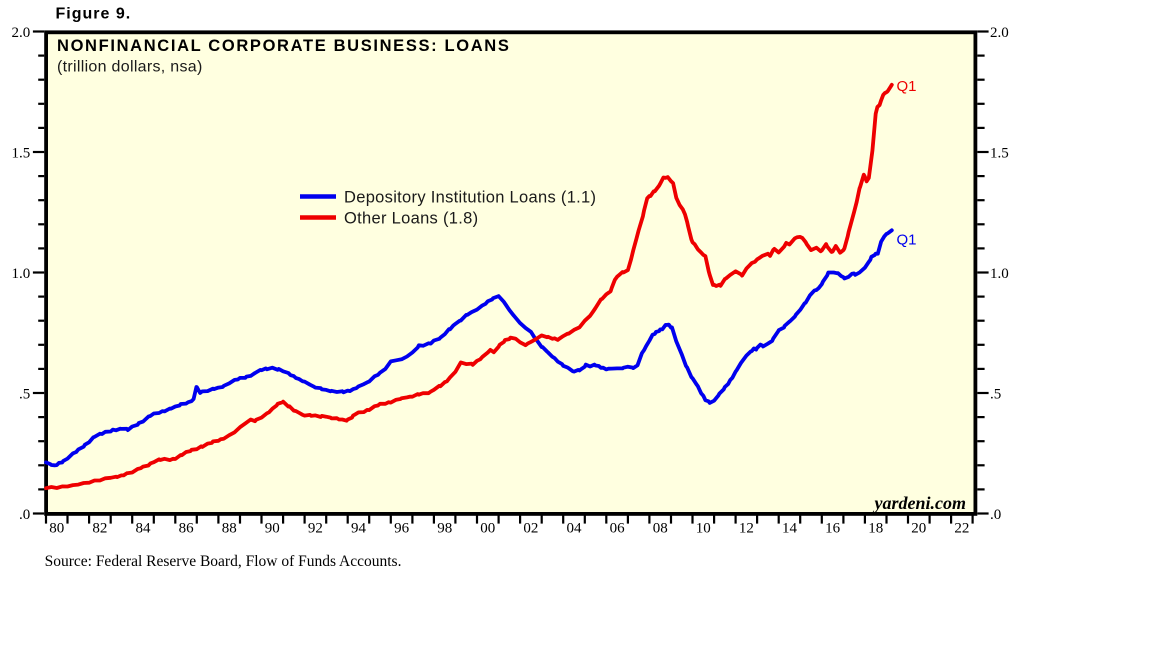  Describe the element at coordinates (660, 528) in the screenshot. I see `svg-text: 08` at that location.